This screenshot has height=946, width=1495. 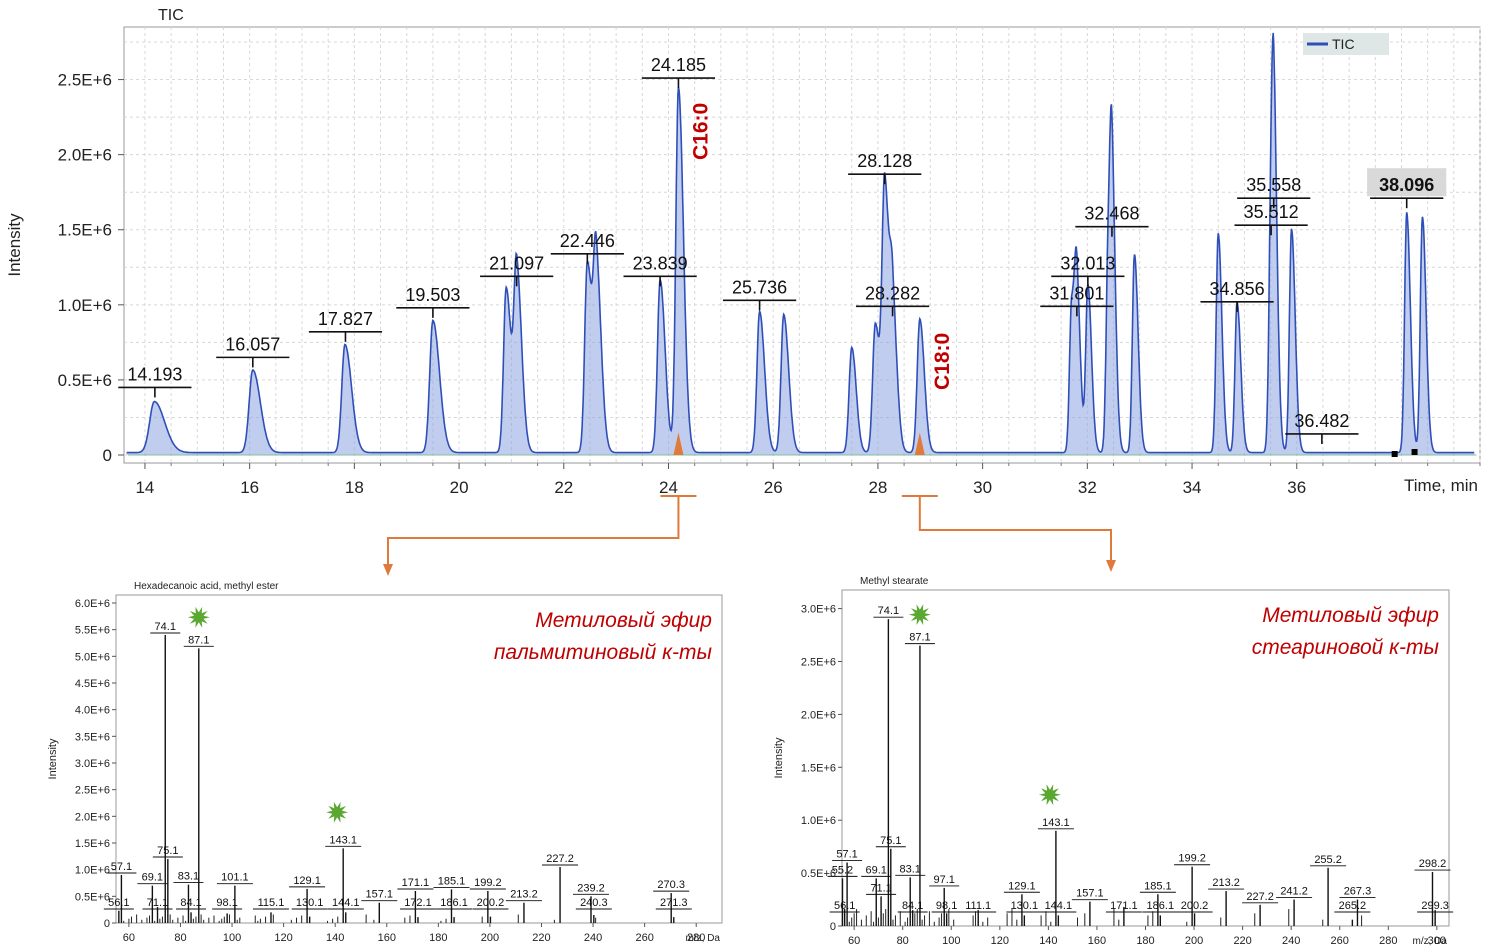 What do you see at coordinates (1346, 647) in the screenshot?
I see `ms-callout-line: стеариновой к-ты` at bounding box center [1346, 647].